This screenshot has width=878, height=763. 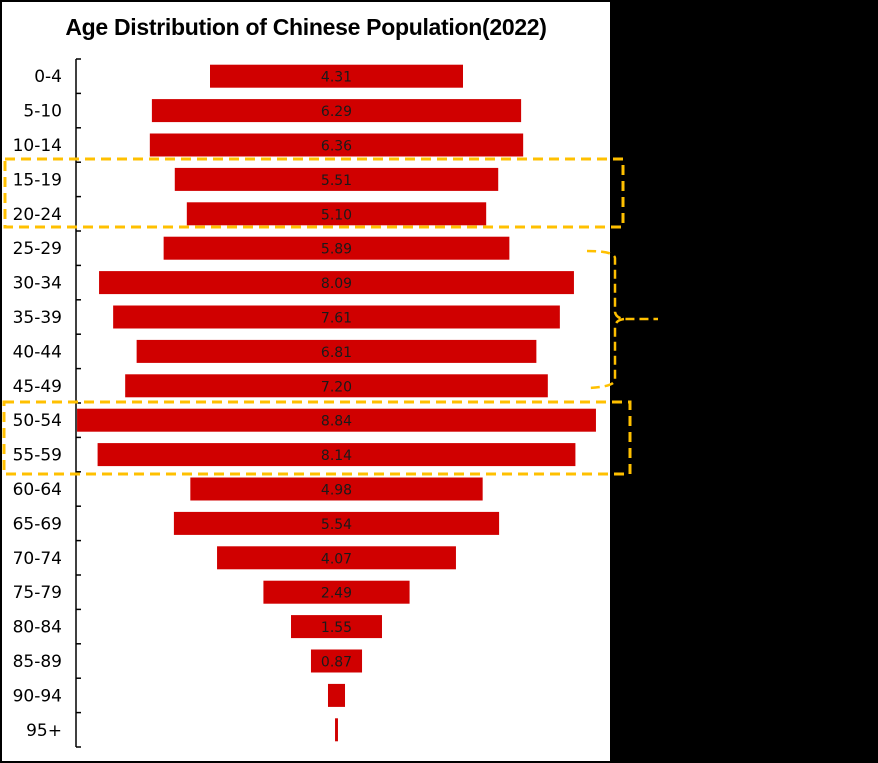 I want to click on brace-working-age, so click(x=622, y=319).